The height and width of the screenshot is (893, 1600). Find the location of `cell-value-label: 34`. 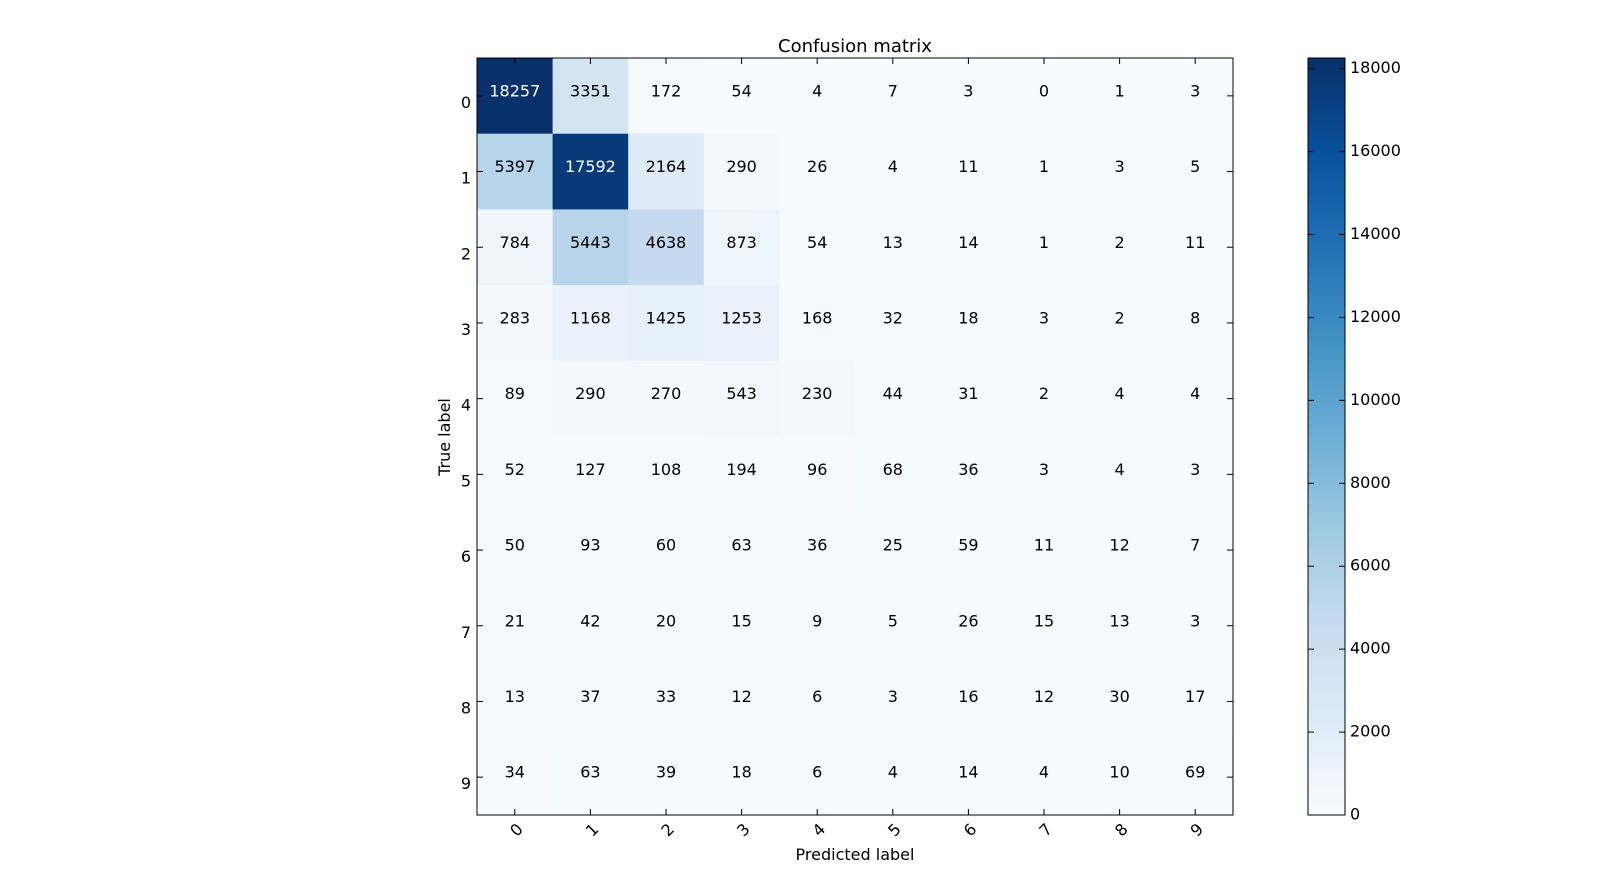

cell-value-label: 34 is located at coordinates (515, 772).